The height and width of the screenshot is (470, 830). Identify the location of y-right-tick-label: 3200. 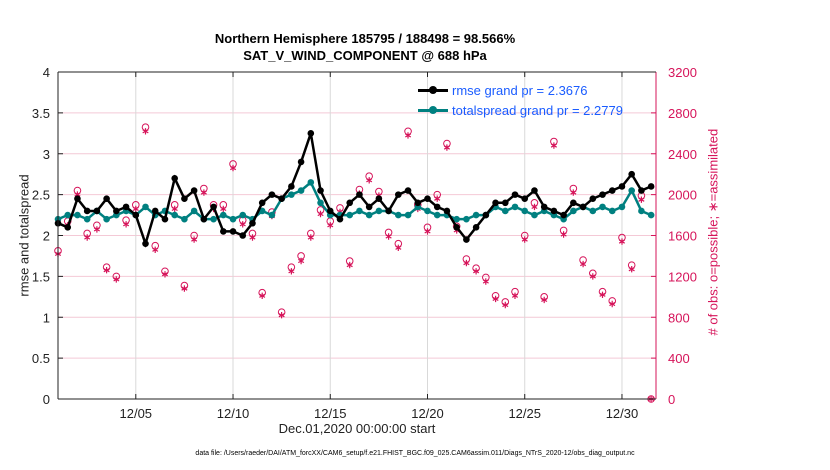
(682, 72).